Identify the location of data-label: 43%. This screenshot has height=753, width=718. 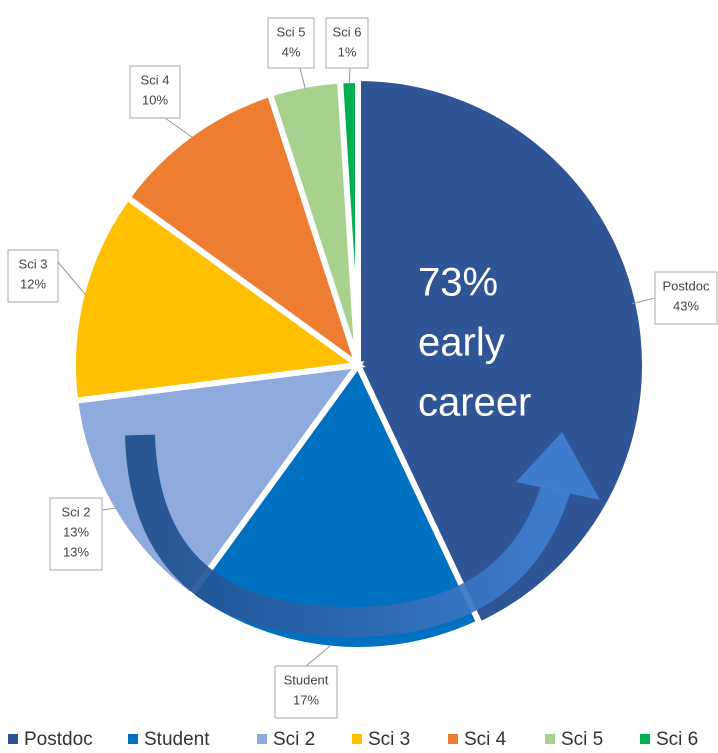
(686, 305).